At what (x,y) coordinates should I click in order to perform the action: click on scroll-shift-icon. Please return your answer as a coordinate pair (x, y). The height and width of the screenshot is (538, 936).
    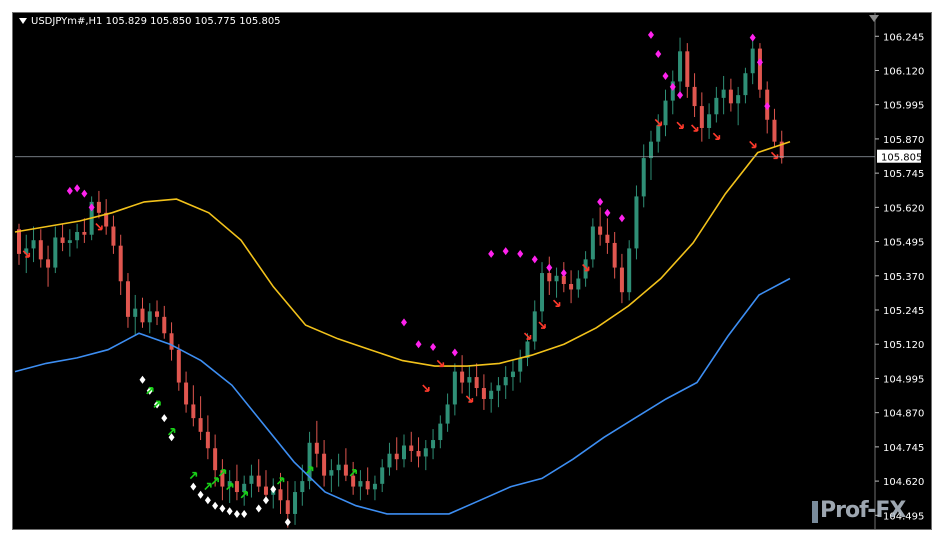
    Looking at the image, I should click on (874, 18).